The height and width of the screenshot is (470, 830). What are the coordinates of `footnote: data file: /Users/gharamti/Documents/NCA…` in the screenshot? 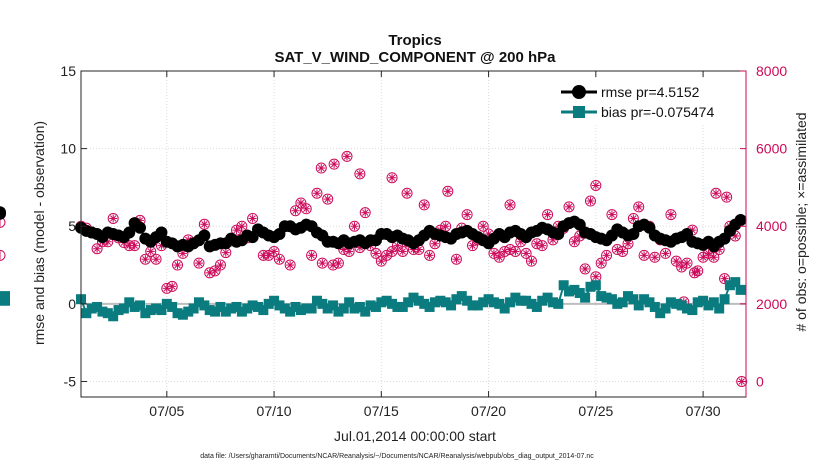 It's located at (397, 456).